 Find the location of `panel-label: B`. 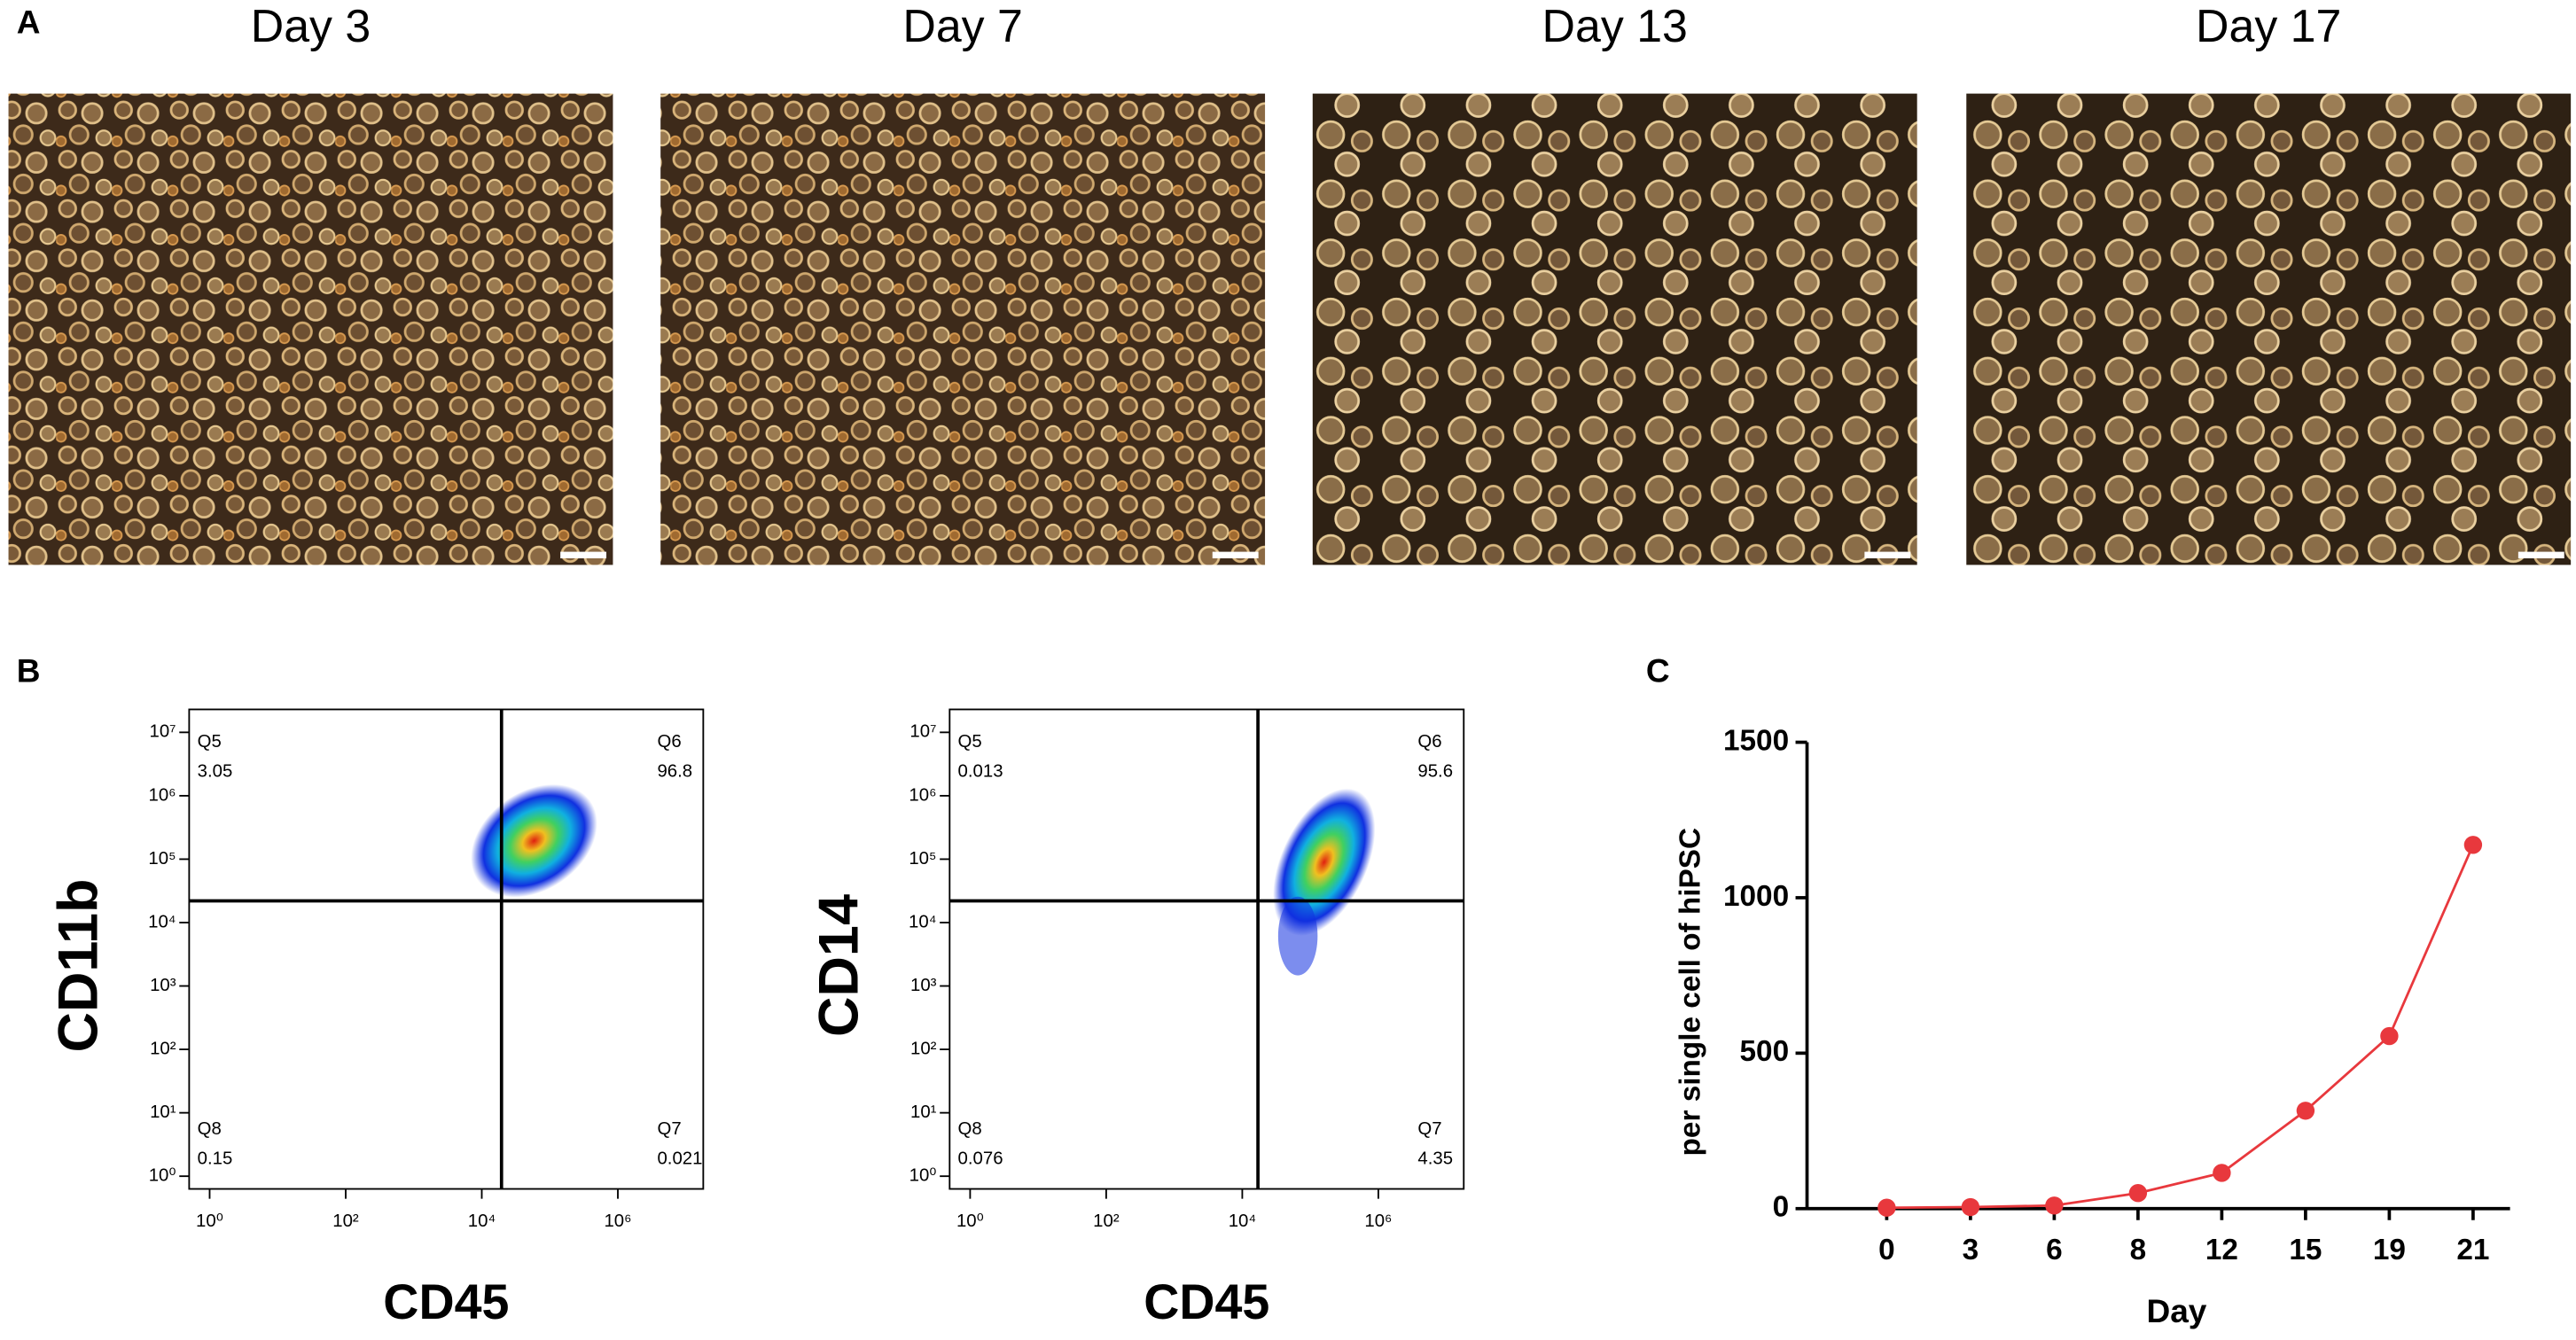

panel-label: B is located at coordinates (29, 670).